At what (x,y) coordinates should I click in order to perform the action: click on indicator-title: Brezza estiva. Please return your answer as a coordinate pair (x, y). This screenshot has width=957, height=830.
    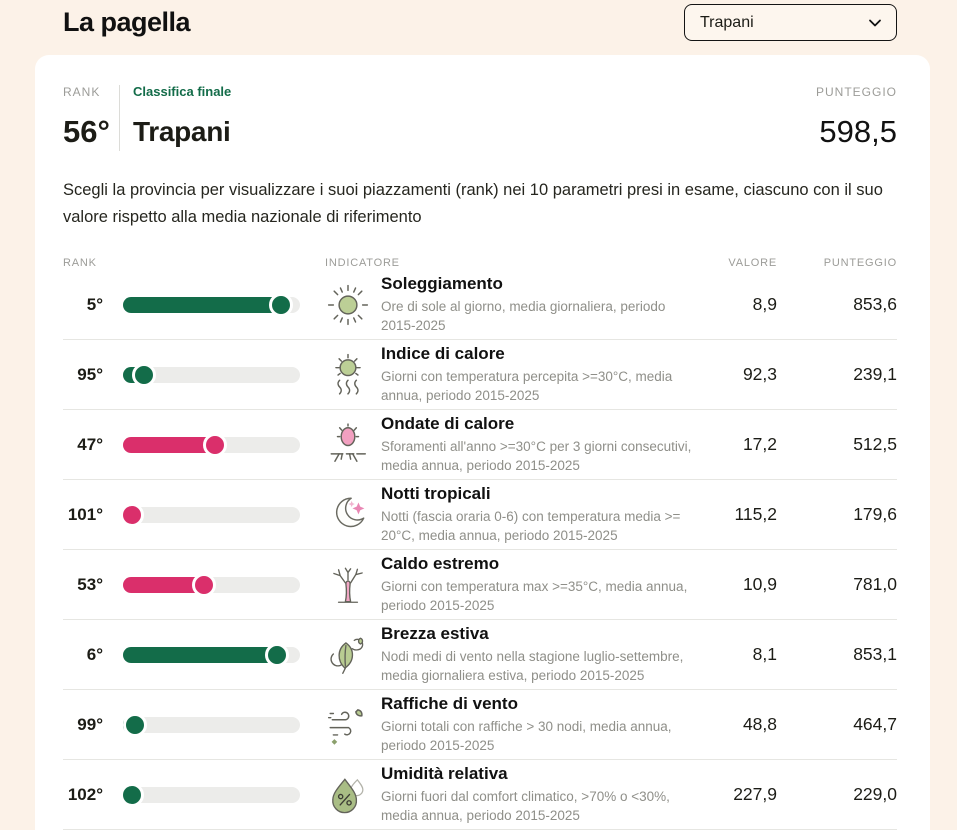
    Looking at the image, I should click on (435, 633).